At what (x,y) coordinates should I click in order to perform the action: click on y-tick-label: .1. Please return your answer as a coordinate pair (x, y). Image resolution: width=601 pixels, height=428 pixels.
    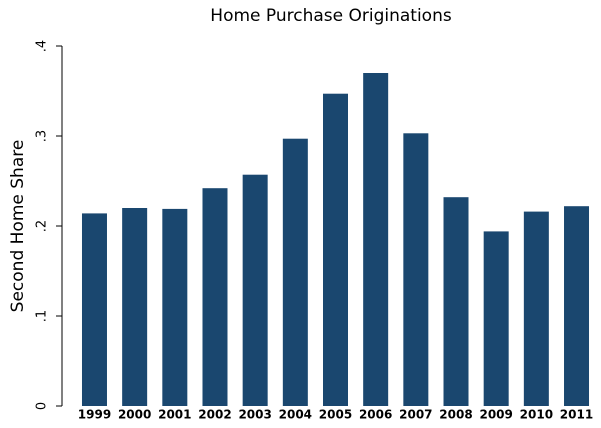
    Looking at the image, I should click on (42, 316).